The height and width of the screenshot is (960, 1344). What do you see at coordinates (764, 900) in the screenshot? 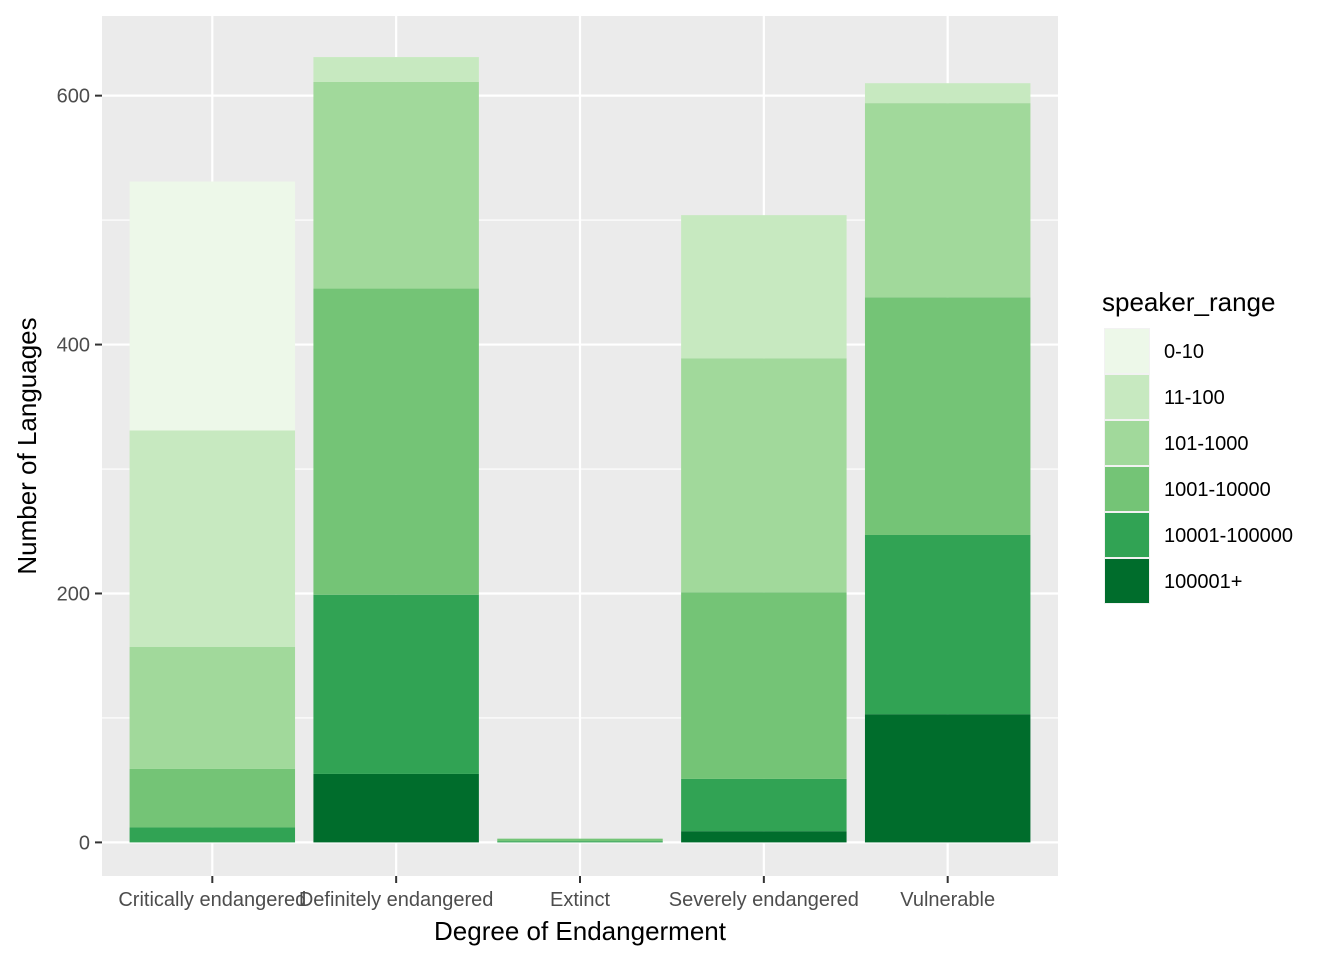
I see `x-tick-label: Severely endangered` at bounding box center [764, 900].